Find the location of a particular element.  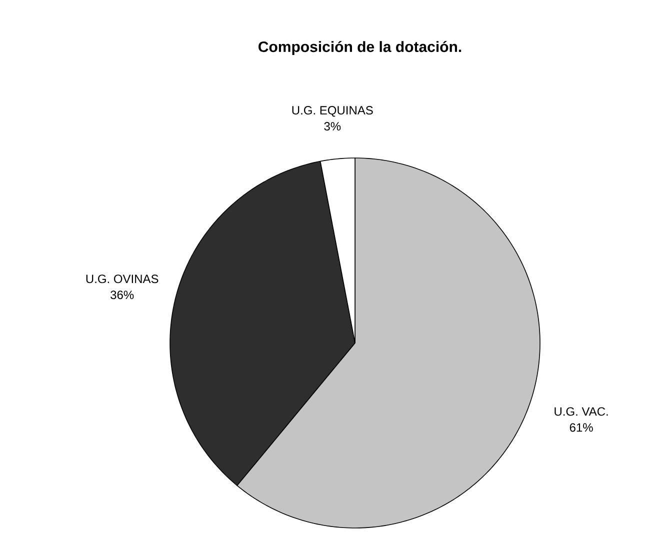

slice-label: U.G. VAC. is located at coordinates (581, 411).